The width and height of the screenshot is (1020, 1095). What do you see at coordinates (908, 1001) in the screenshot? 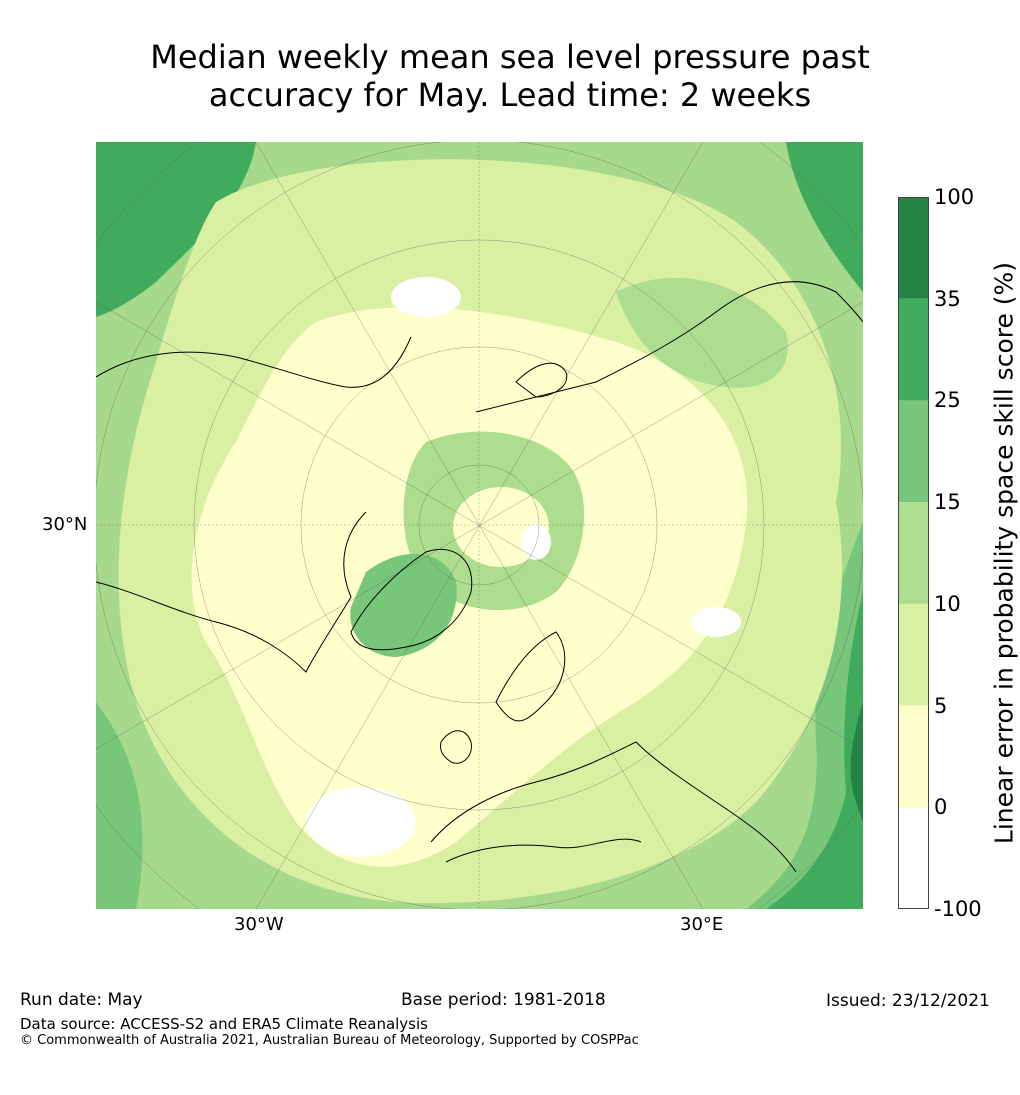
I see `issued-date: Issued: 23/12/2021` at bounding box center [908, 1001].